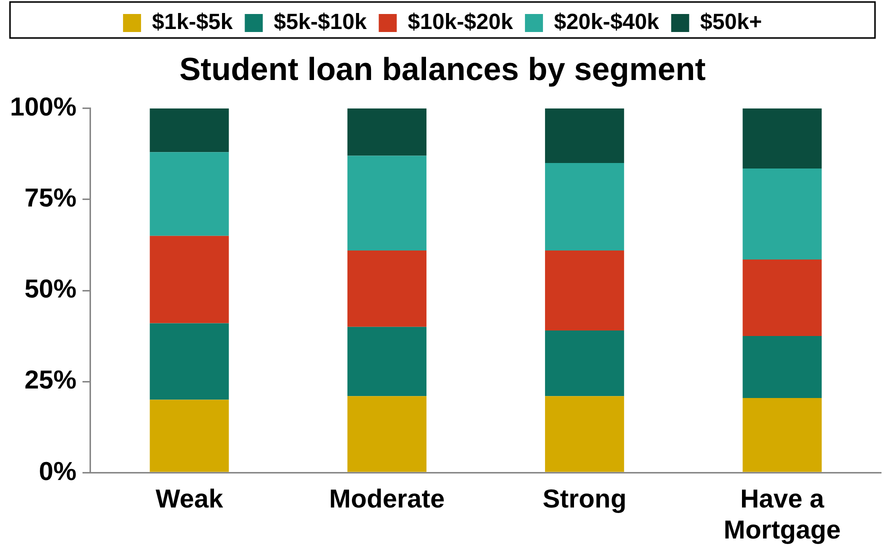 The width and height of the screenshot is (889, 559). What do you see at coordinates (50, 379) in the screenshot?
I see `y-tick-label: 25%` at bounding box center [50, 379].